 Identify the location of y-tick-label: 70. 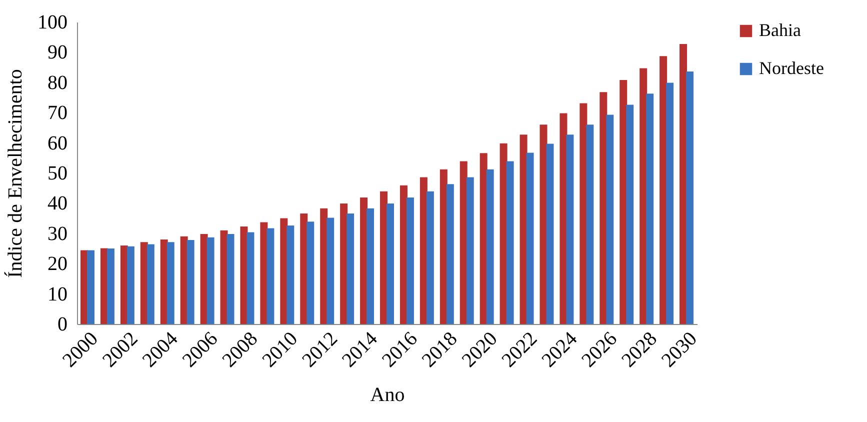
(58, 113).